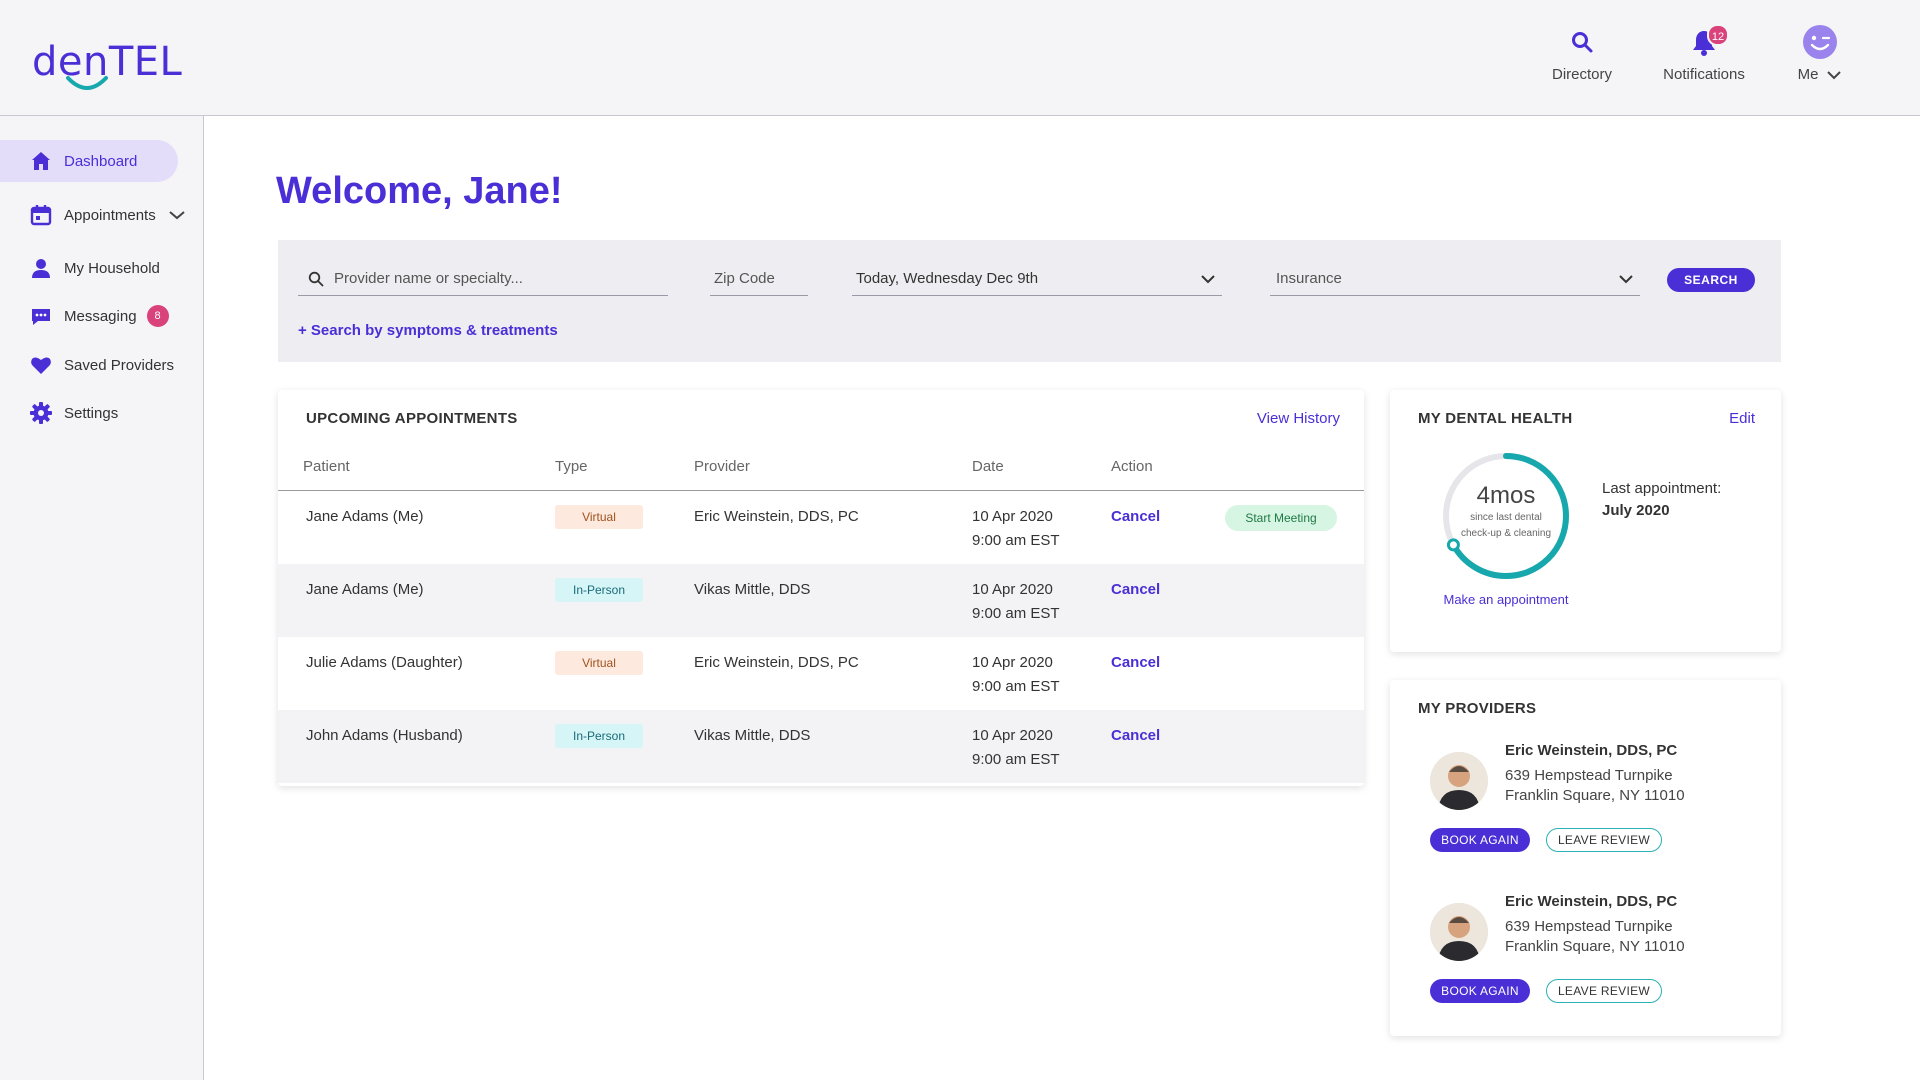 This screenshot has height=1080, width=1920. Describe the element at coordinates (112, 268) in the screenshot. I see `sidebar-item-label: My Household` at that location.